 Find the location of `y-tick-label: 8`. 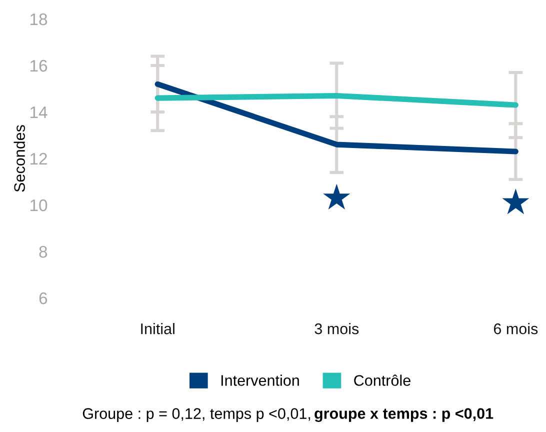

y-tick-label: 8 is located at coordinates (43, 252).